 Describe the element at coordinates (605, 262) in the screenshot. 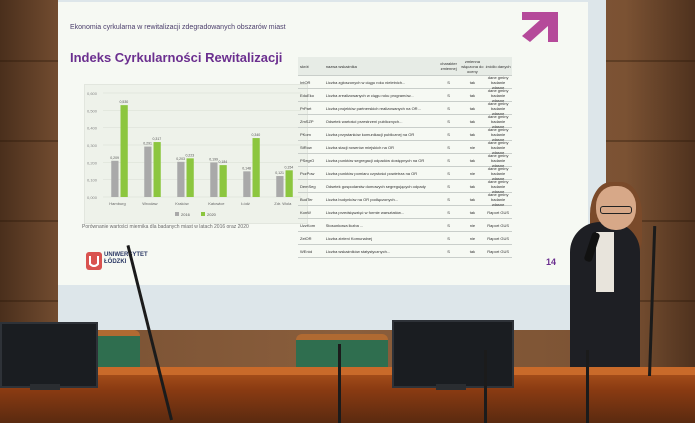

I see `speaker-shirt` at that location.